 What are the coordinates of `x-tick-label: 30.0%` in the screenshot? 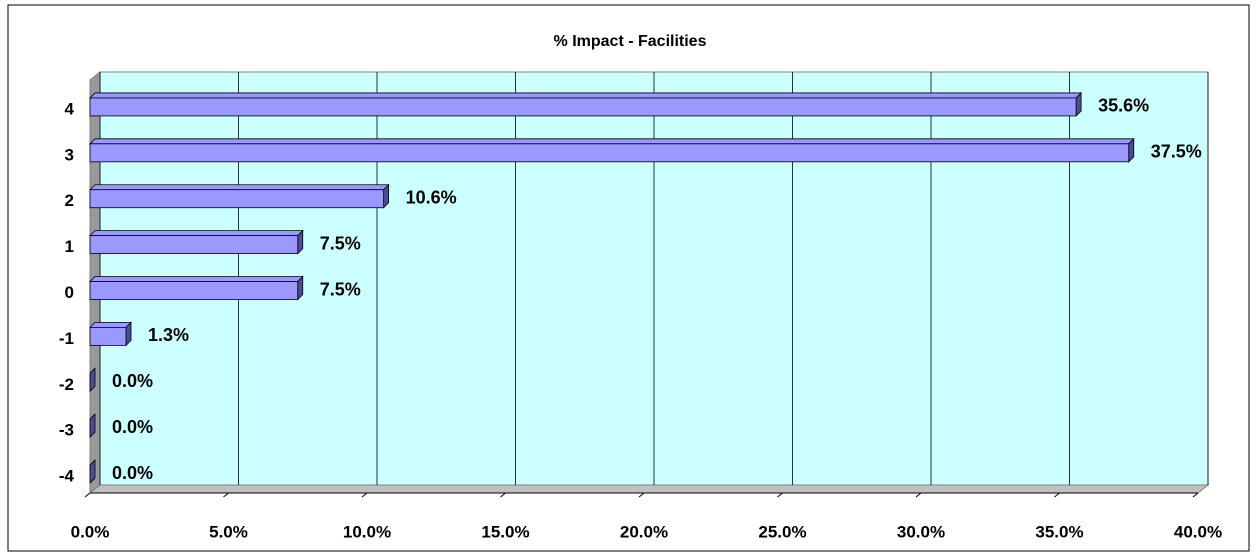 It's located at (921, 531).